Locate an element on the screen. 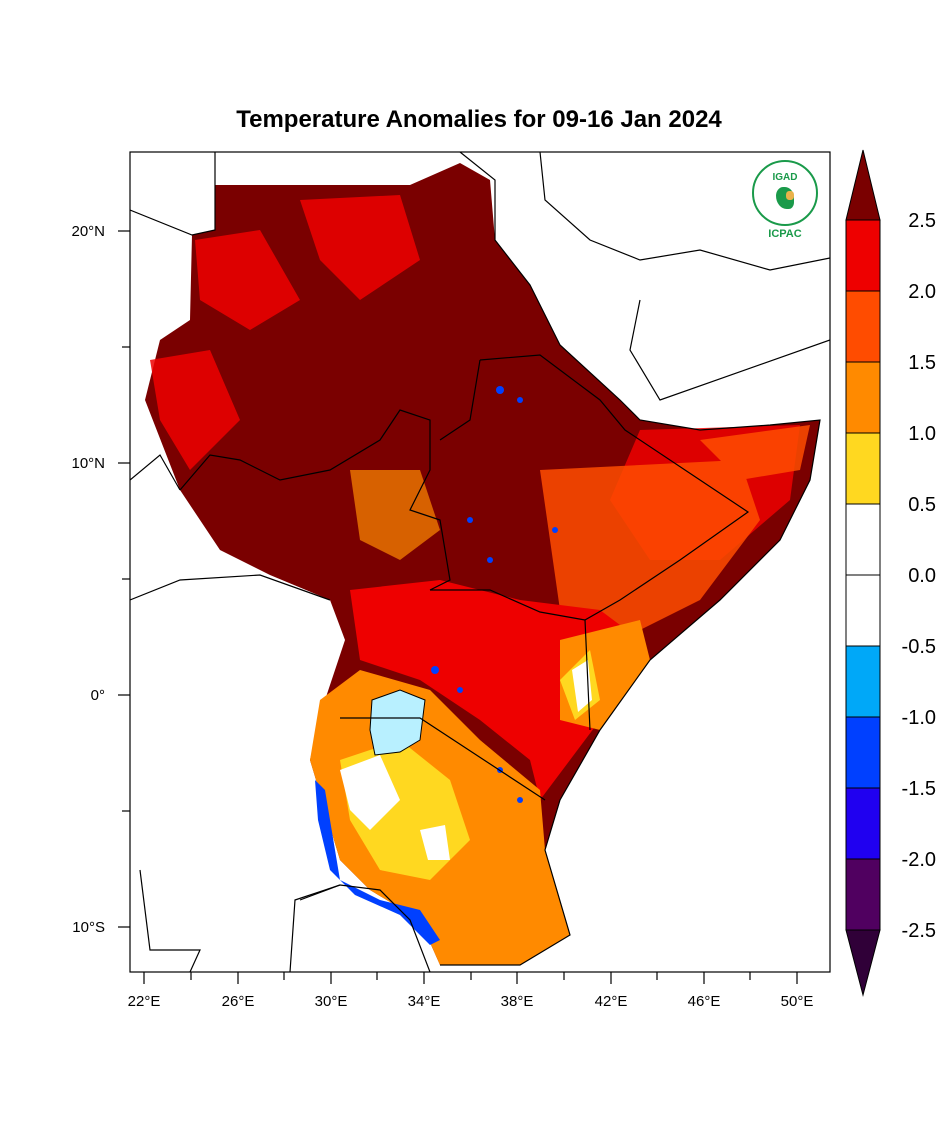 This screenshot has height=1125, width=938. lon-label: 30°E is located at coordinates (331, 1001).